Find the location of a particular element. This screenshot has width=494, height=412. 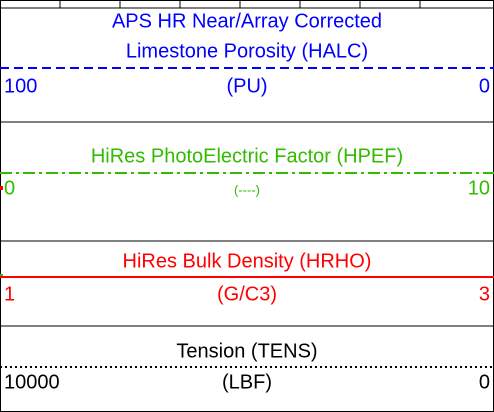

track-title: Limestone Porosity (HALC) is located at coordinates (247, 51).